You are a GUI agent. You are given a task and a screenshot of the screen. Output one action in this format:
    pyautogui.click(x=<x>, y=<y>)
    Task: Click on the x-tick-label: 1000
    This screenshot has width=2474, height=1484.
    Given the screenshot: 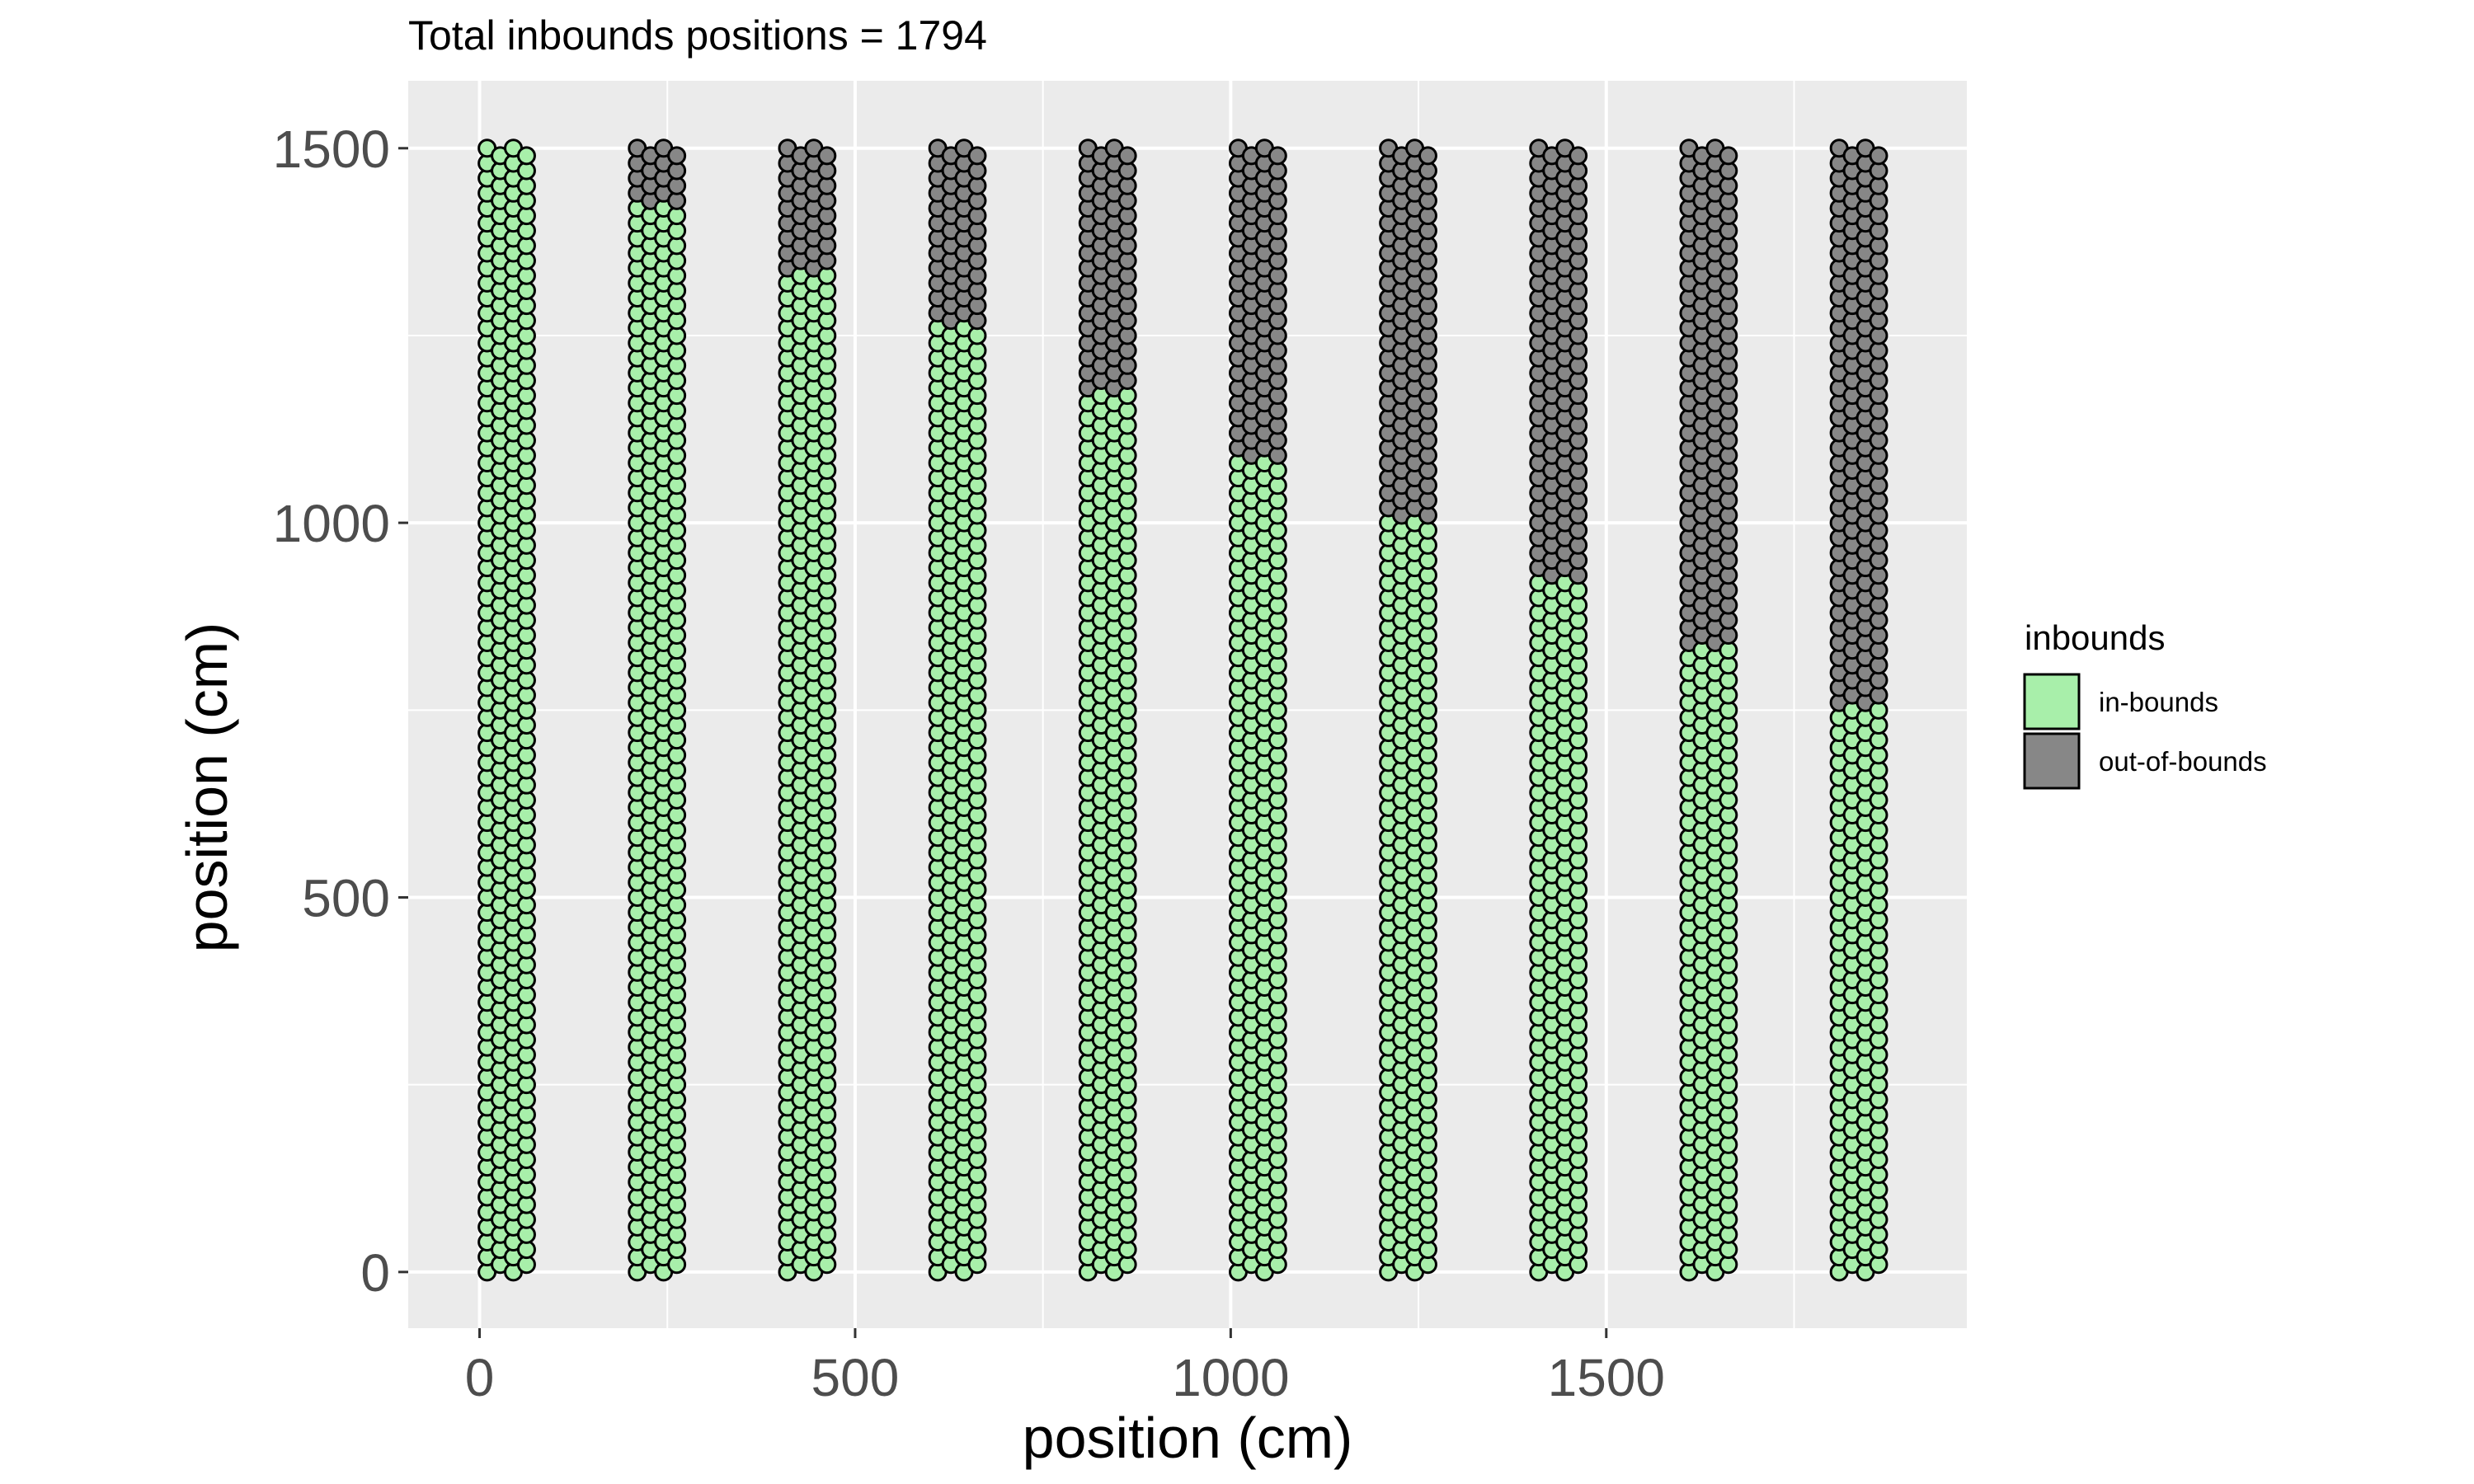 What is the action you would take?
    pyautogui.click(x=1230, y=1377)
    